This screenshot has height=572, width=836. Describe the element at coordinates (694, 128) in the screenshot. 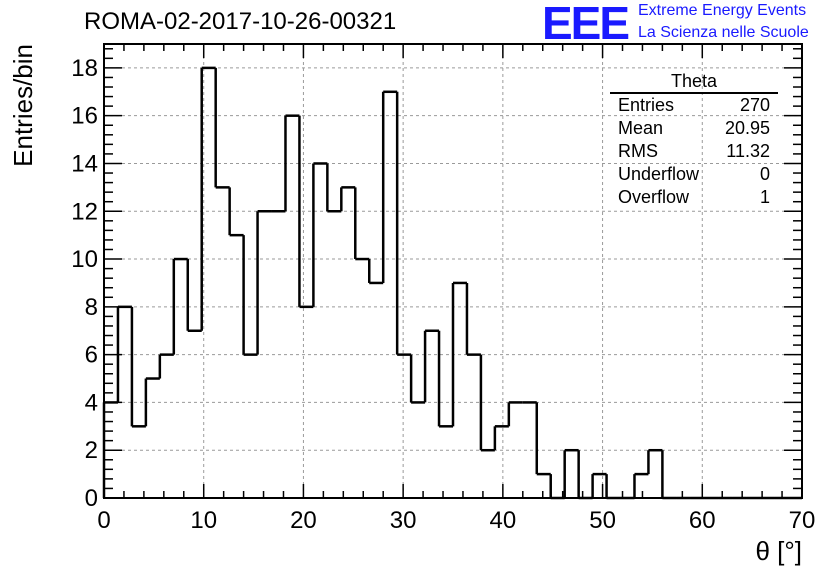

I see `stats-row-mean: Mean 20.95` at that location.